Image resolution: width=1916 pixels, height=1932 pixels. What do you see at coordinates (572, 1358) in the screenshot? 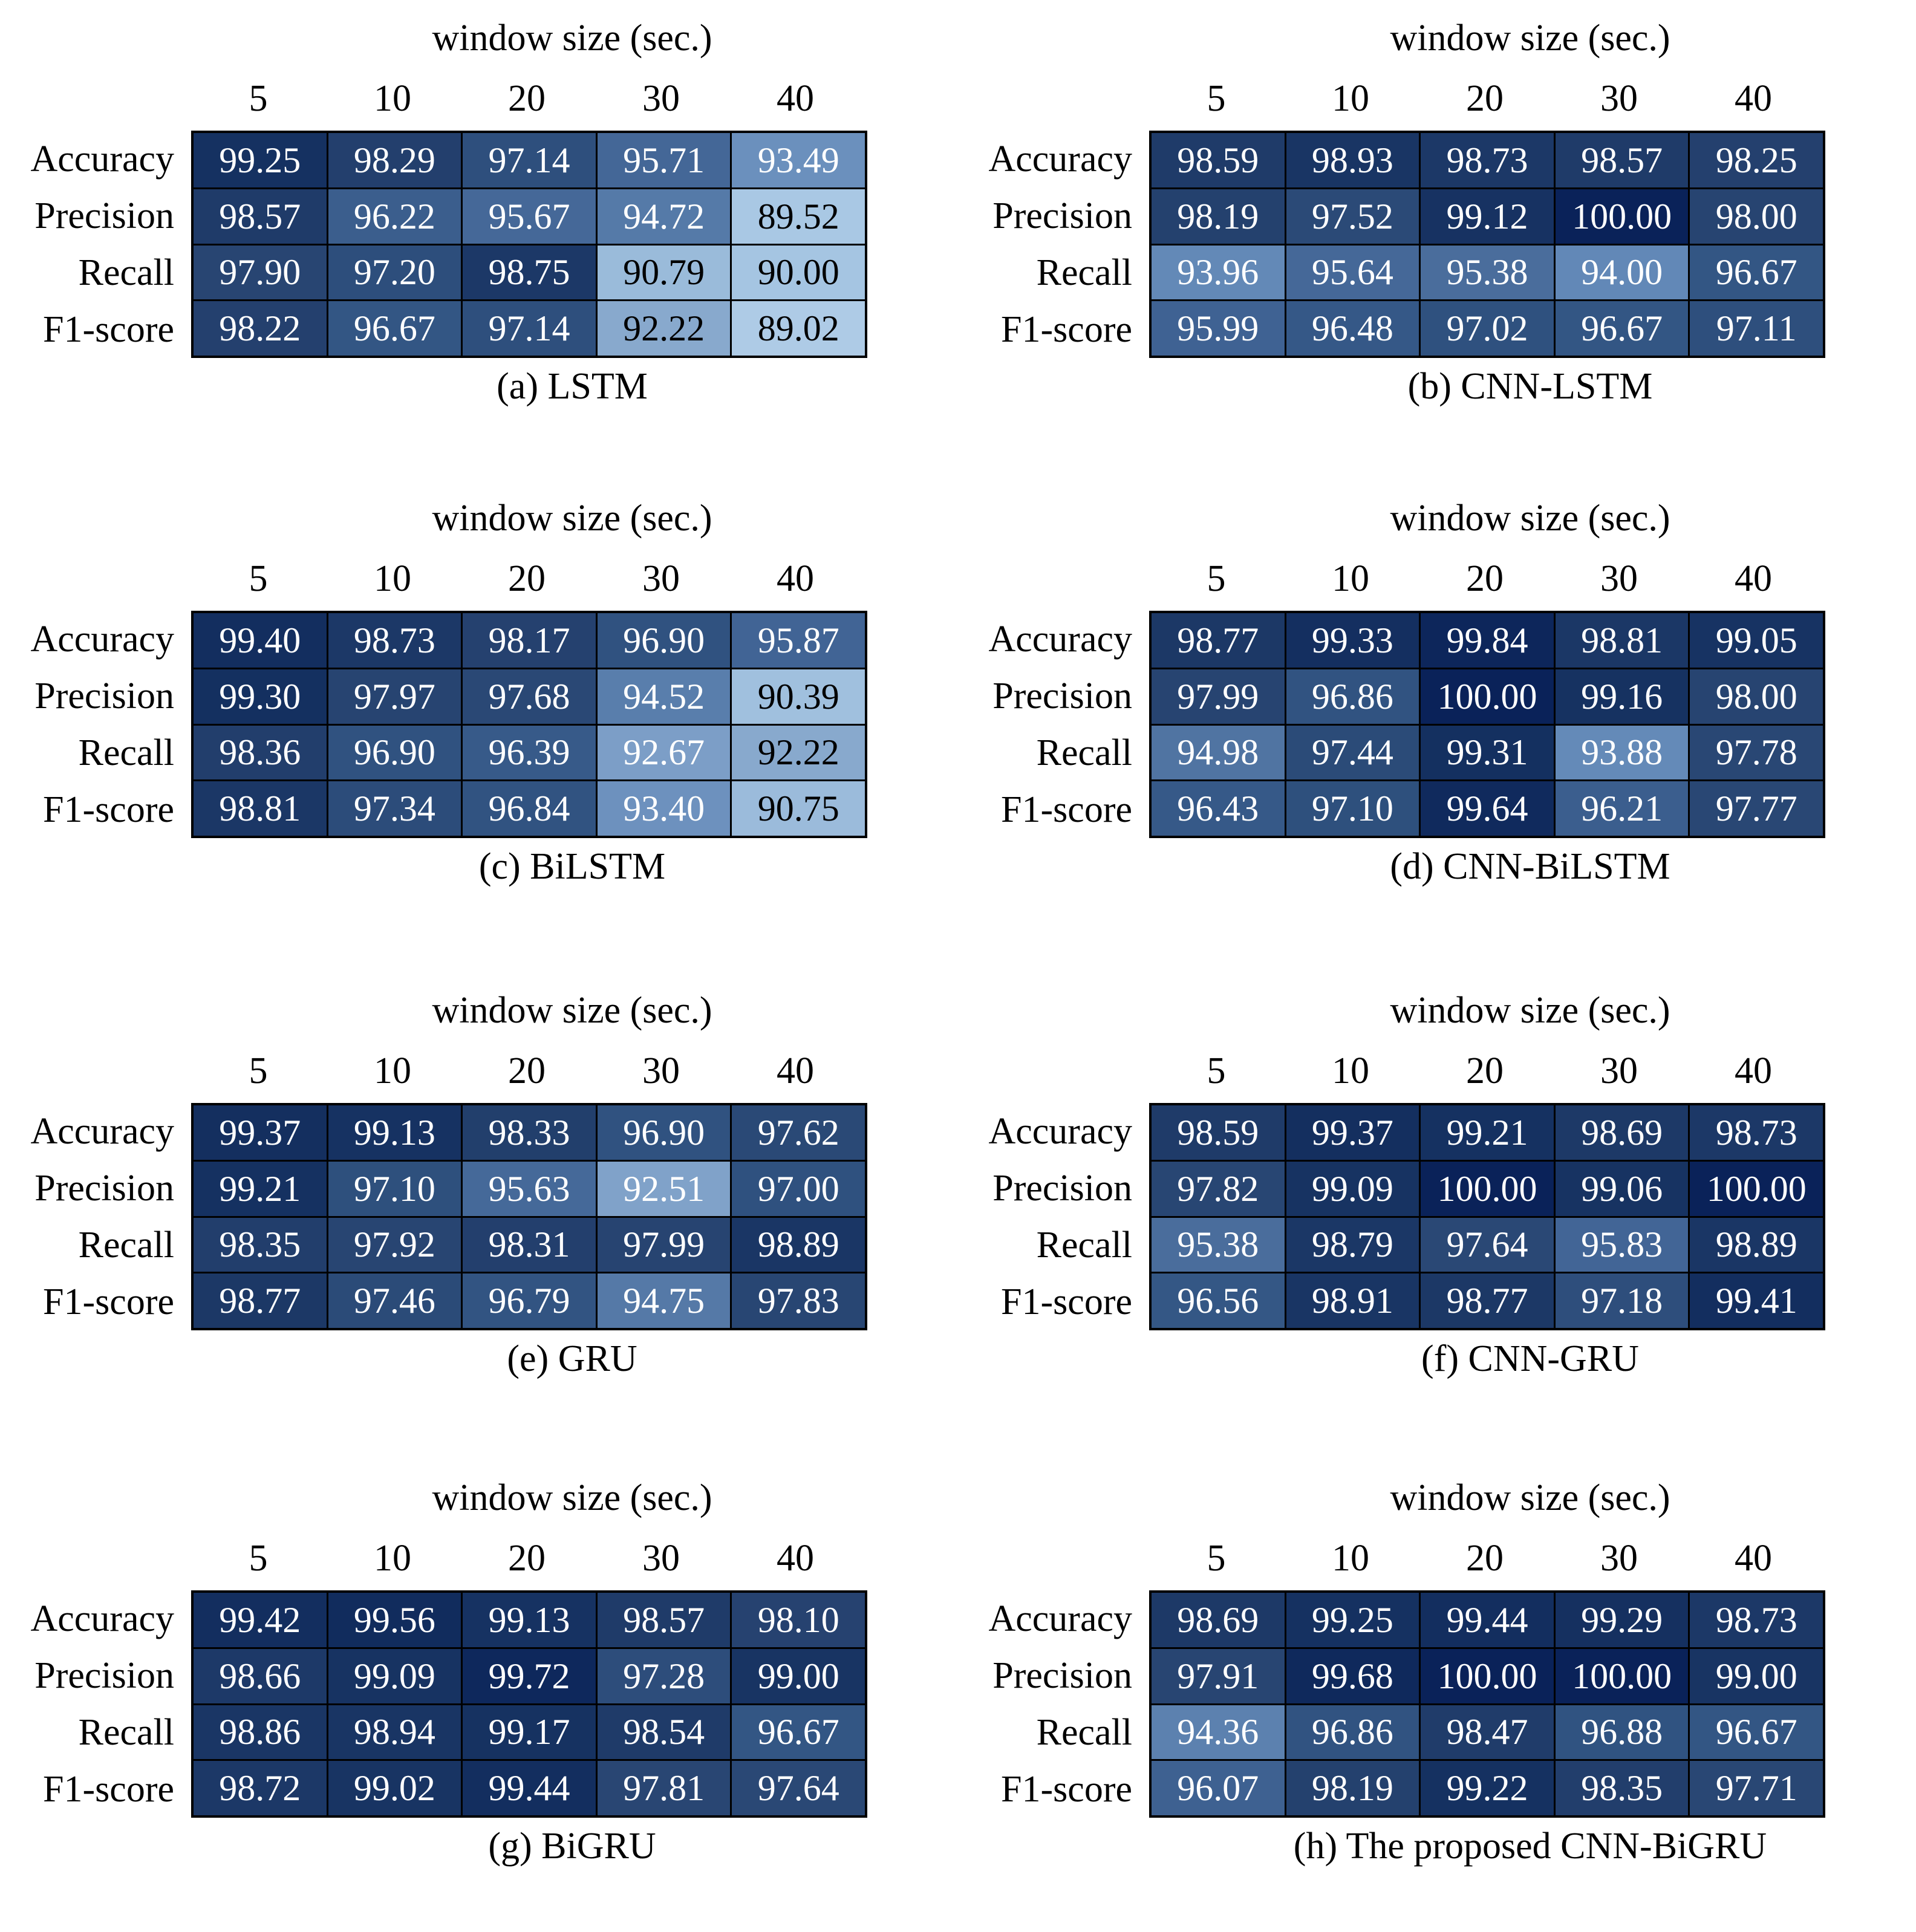
I see `subfigure-caption: (e) GRU` at bounding box center [572, 1358].